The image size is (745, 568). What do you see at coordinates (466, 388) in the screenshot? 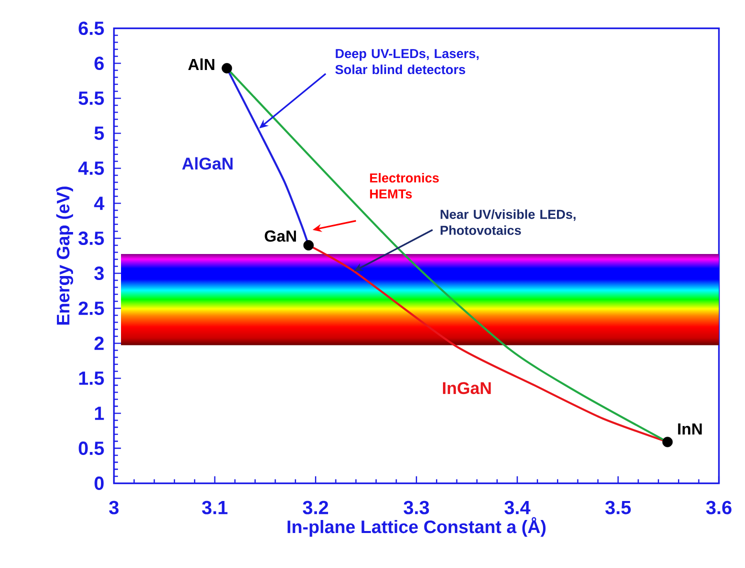
I see `series-label: InGaN` at bounding box center [466, 388].